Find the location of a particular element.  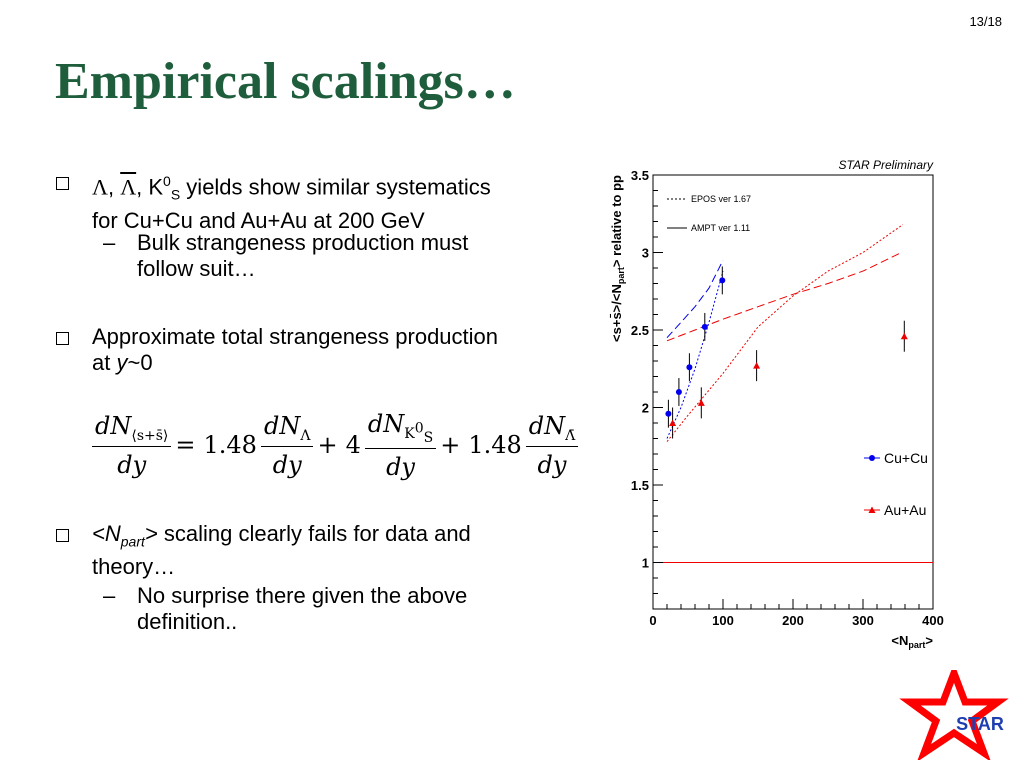

chart-title: STAR Preliminary is located at coordinates (886, 165).